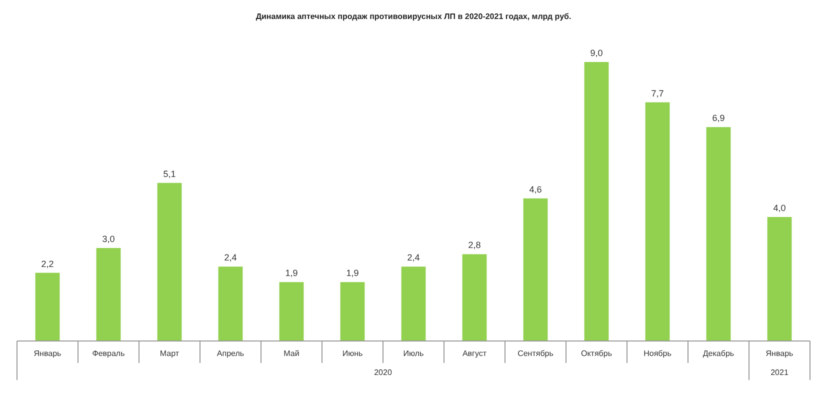  Describe the element at coordinates (108, 239) in the screenshot. I see `data-label: 3,0` at that location.